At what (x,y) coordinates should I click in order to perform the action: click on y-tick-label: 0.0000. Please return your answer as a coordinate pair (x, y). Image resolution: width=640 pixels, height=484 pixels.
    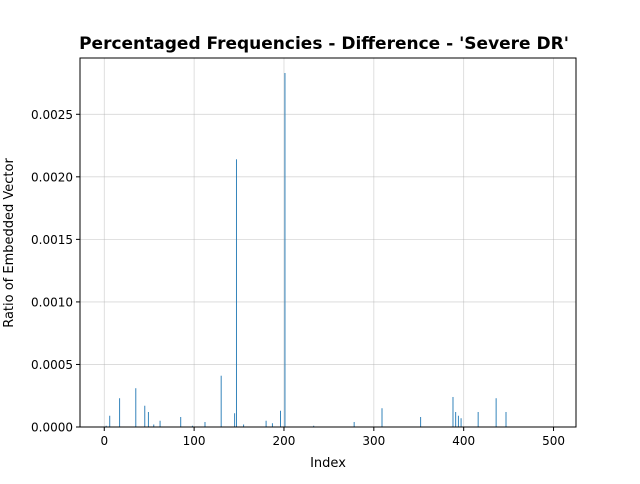
    Looking at the image, I should click on (52, 428).